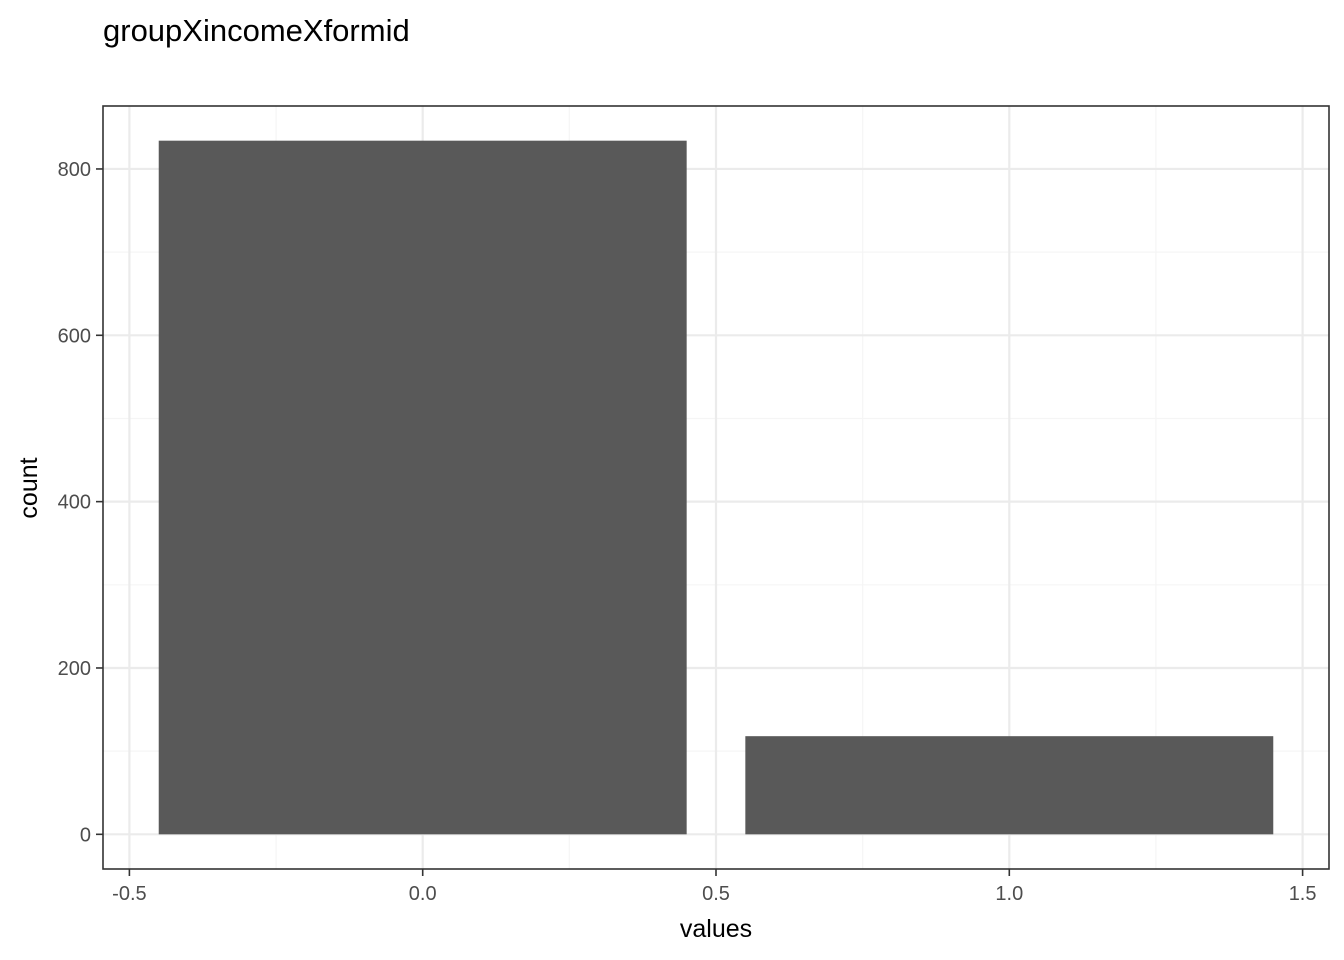 The width and height of the screenshot is (1344, 960). I want to click on y-tick-label: 400, so click(74, 503).